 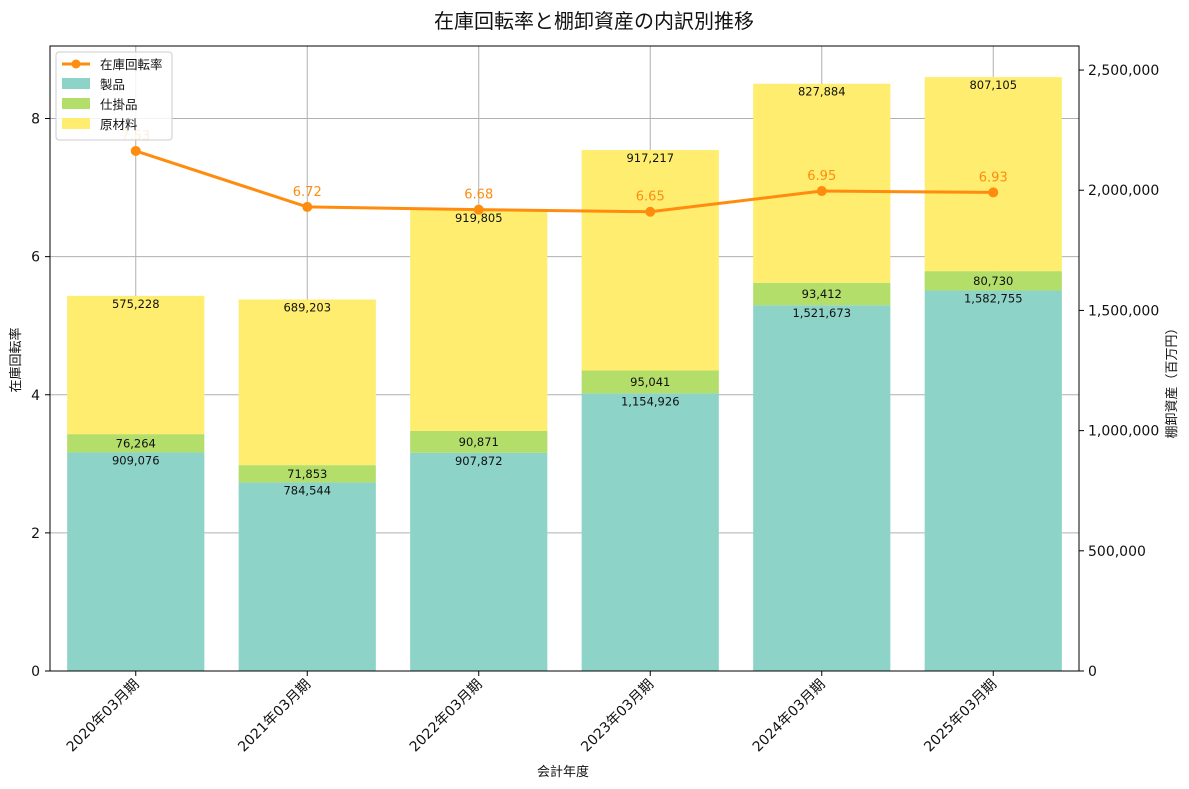 What do you see at coordinates (35, 672) in the screenshot?
I see `y-tick-label-left: 0` at bounding box center [35, 672].